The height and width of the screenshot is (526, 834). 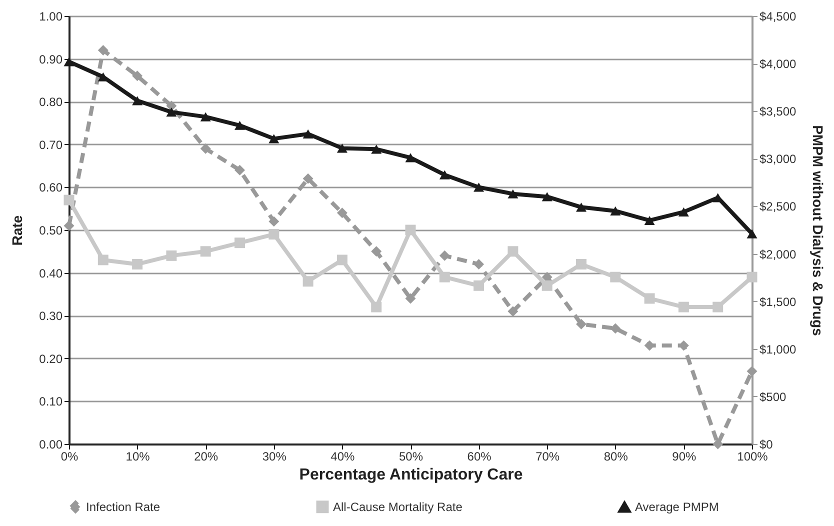 What do you see at coordinates (778, 159) in the screenshot?
I see `y2-tick-label: $3,000` at bounding box center [778, 159].